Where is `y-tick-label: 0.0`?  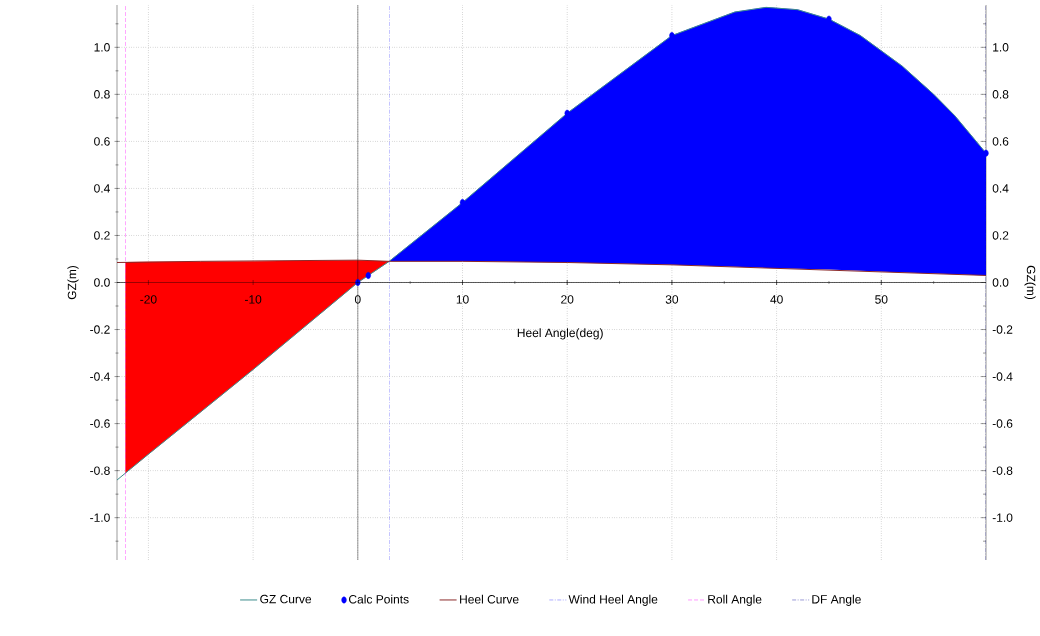 y-tick-label: 0.0 is located at coordinates (102, 282).